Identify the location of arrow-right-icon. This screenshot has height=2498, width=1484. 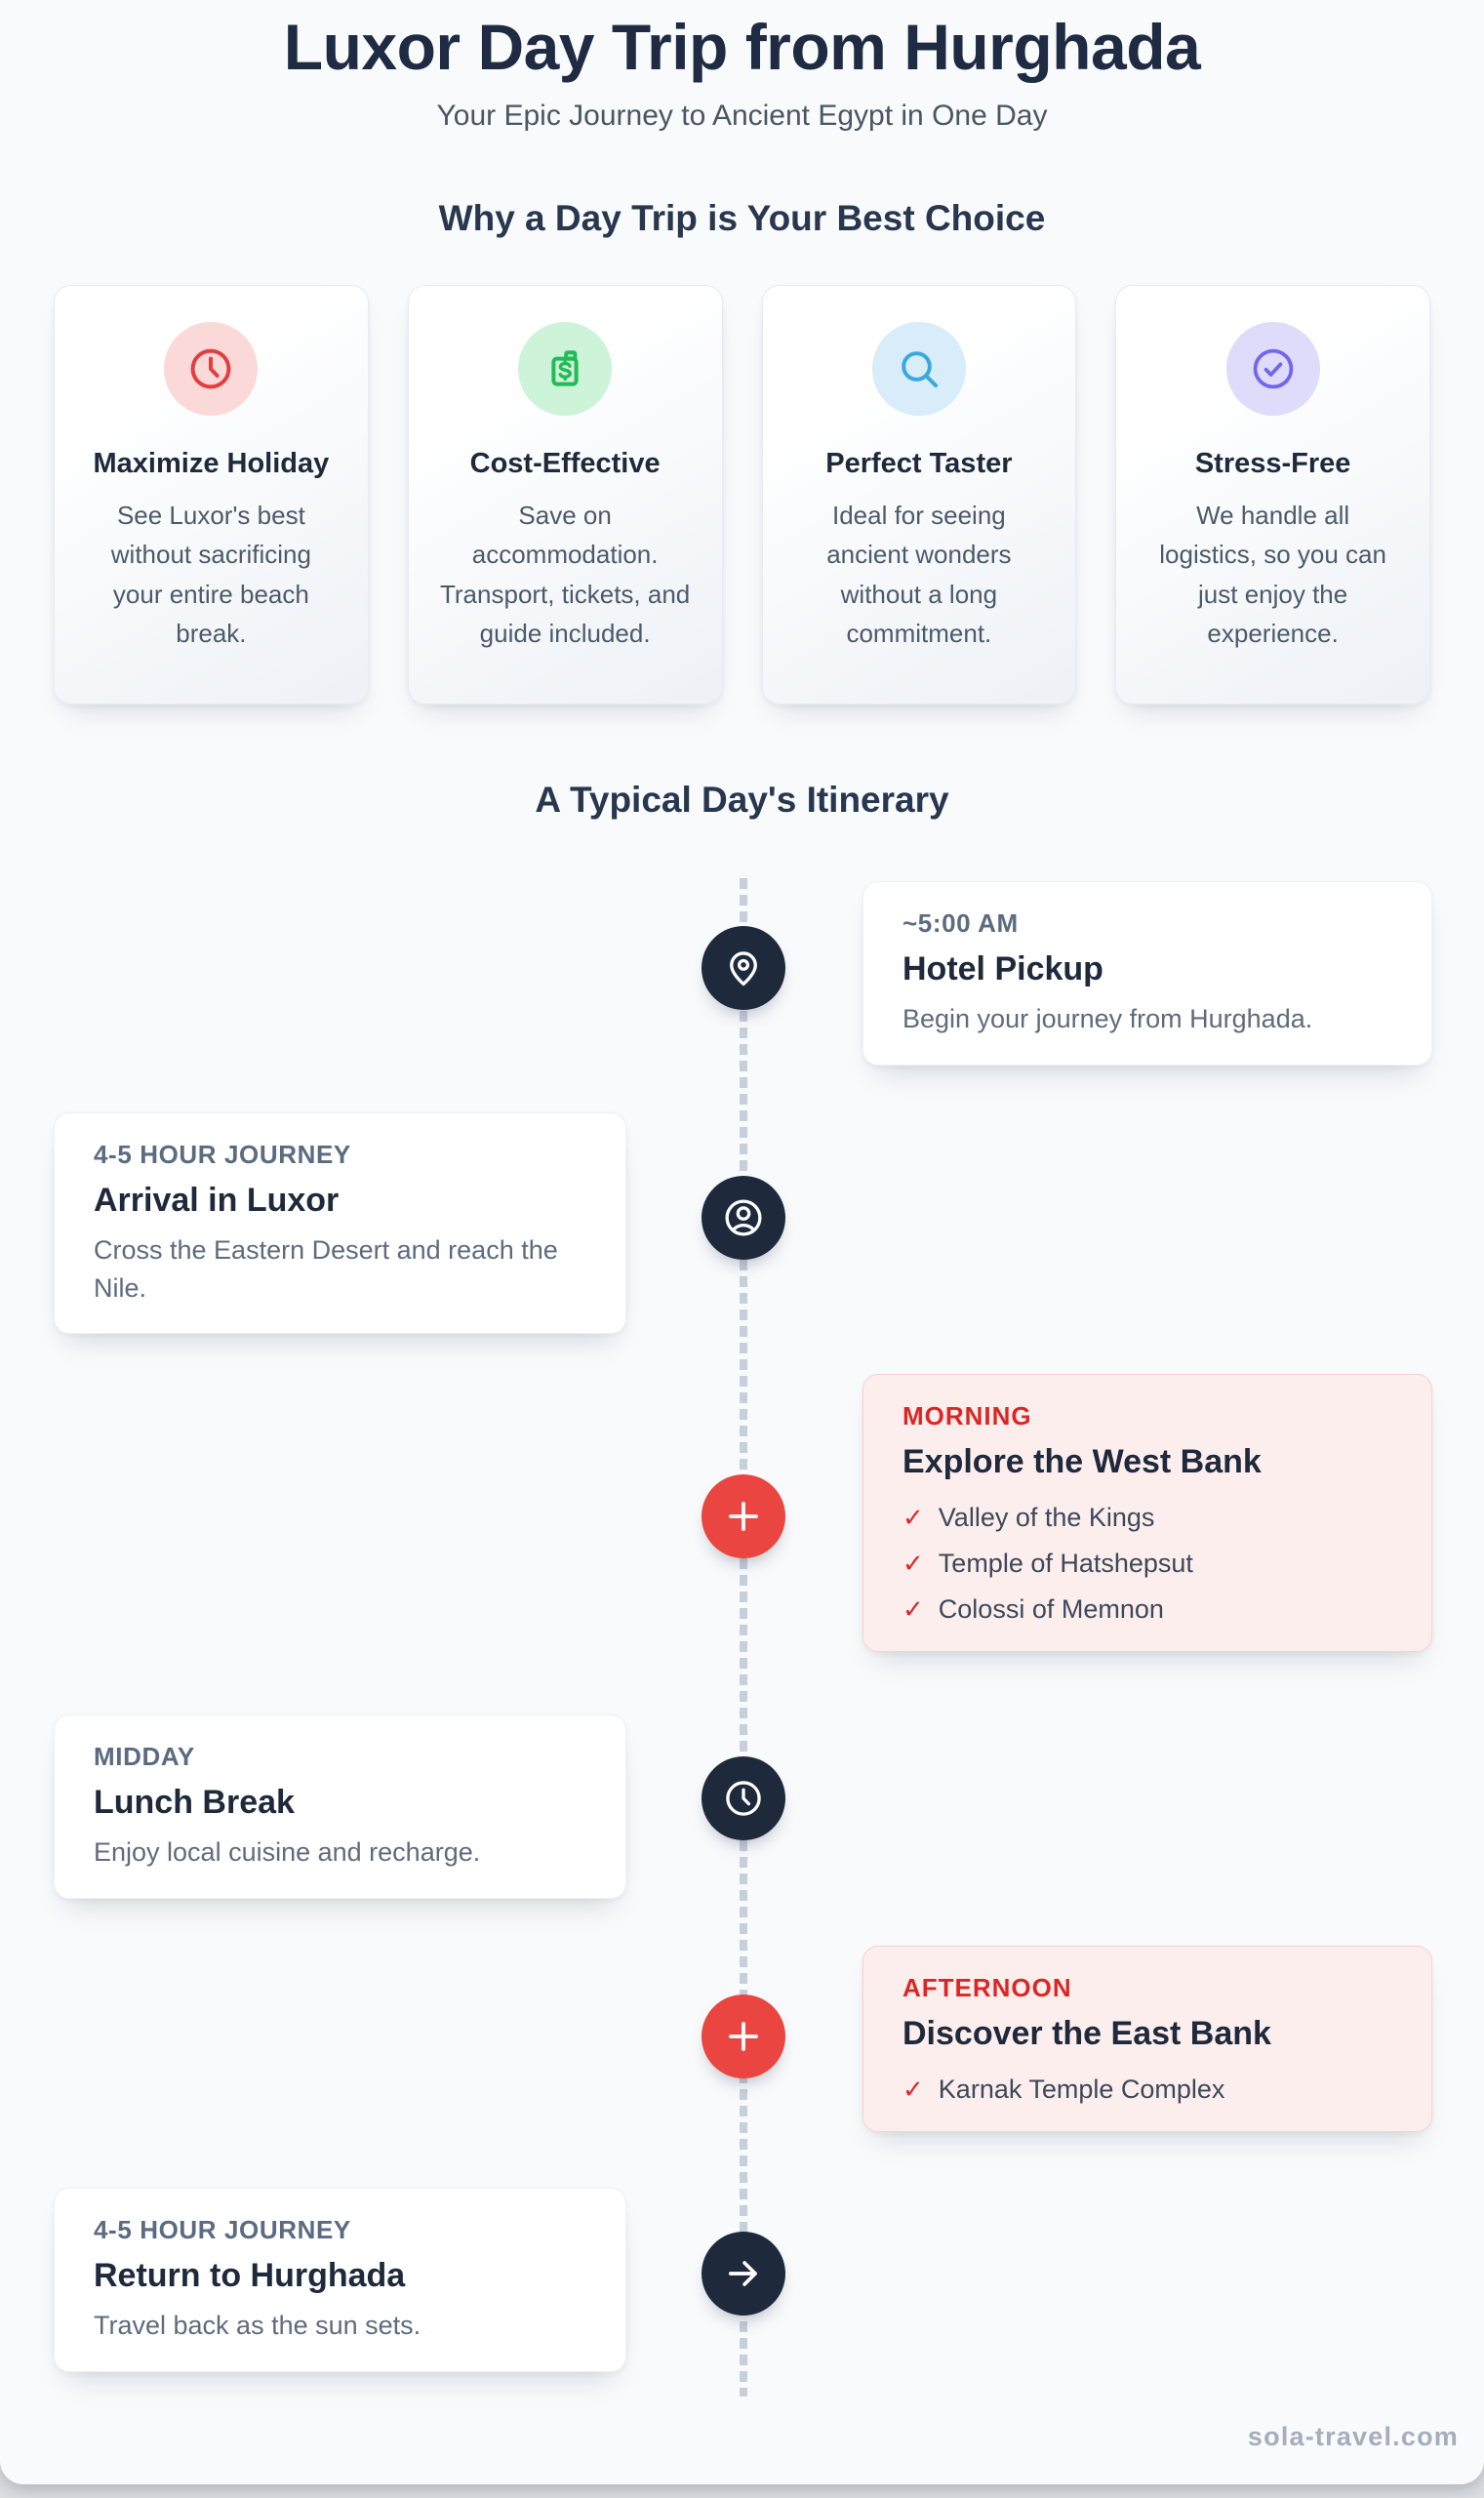
(742, 2273).